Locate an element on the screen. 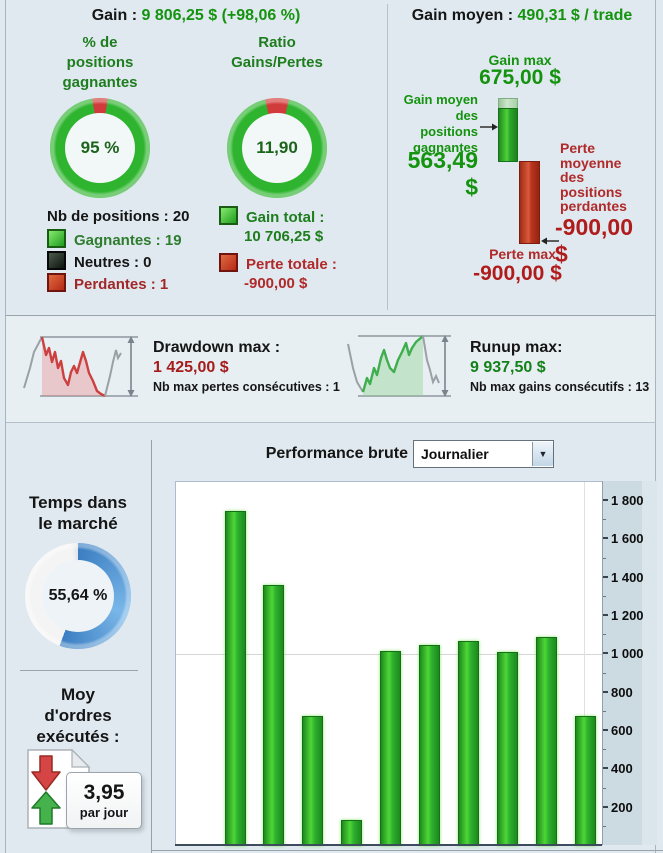 The height and width of the screenshot is (853, 663). ratio-title: Ratio Gains/Pertes is located at coordinates (277, 52).